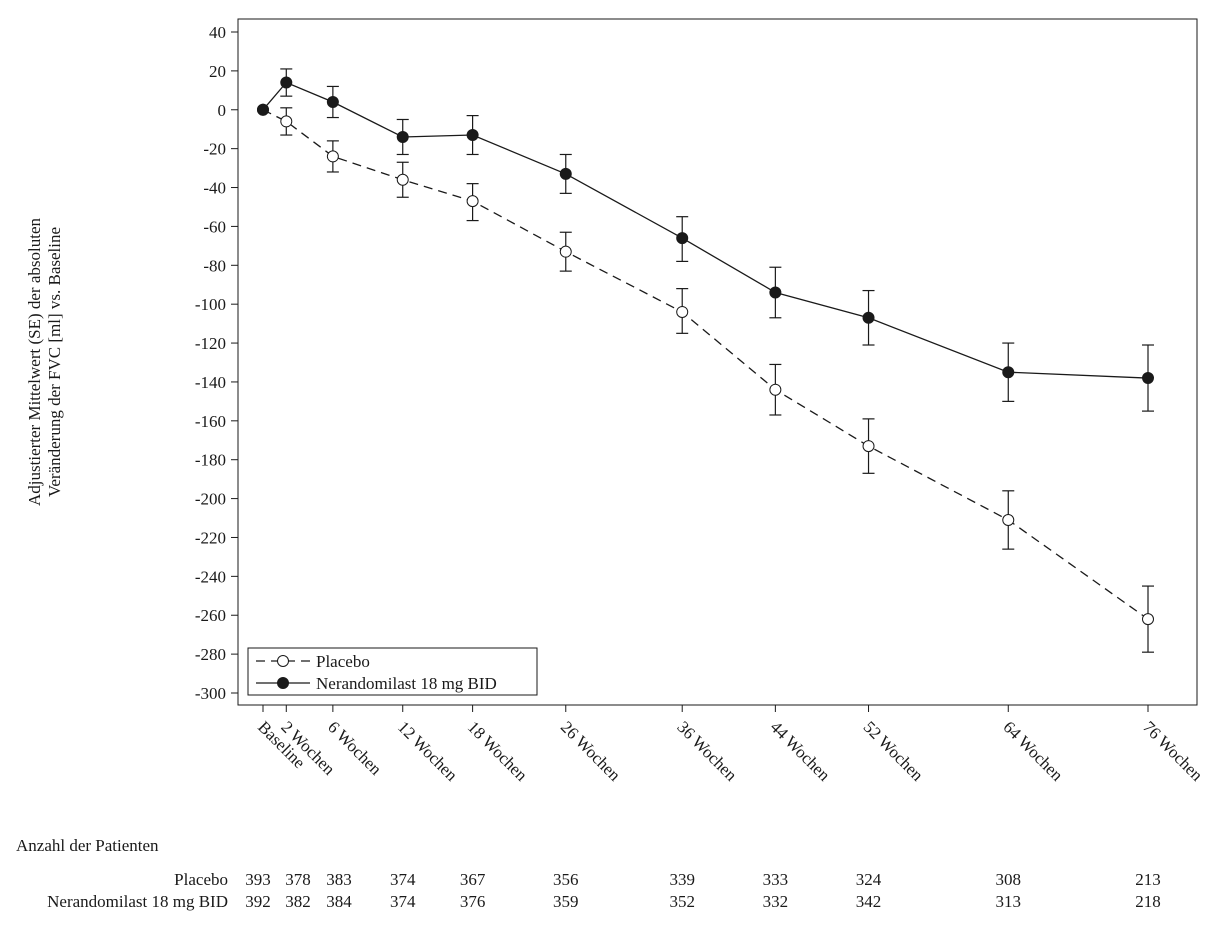 The image size is (1220, 937). What do you see at coordinates (54, 362) in the screenshot?
I see `y-axis-title-line2: Veränderung der FVC [ml] vs. Baseline` at bounding box center [54, 362].